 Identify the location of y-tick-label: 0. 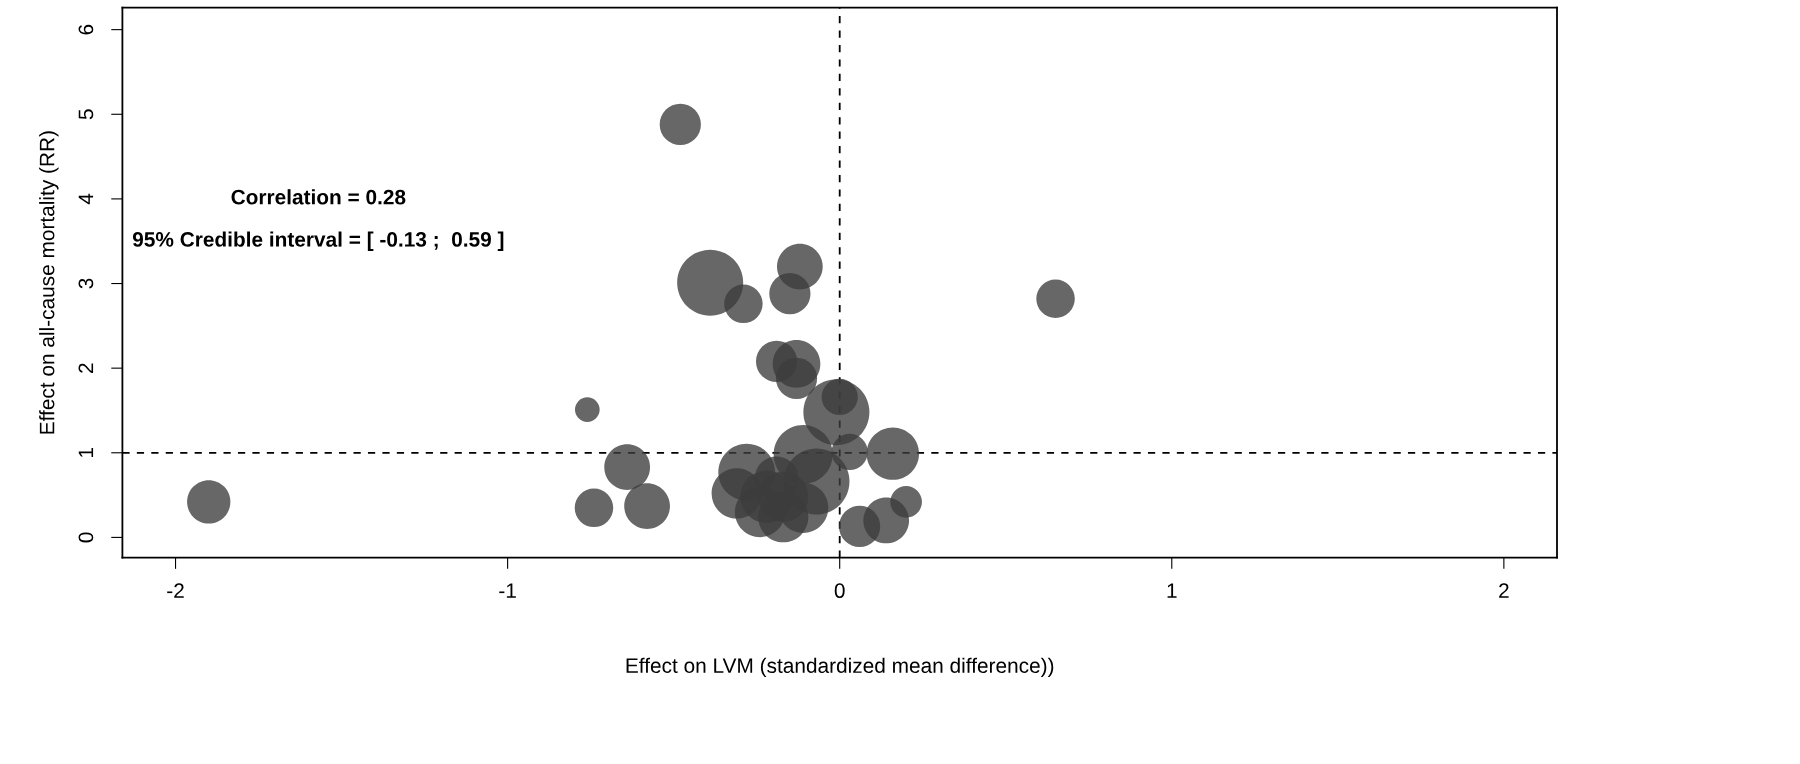
(86, 537).